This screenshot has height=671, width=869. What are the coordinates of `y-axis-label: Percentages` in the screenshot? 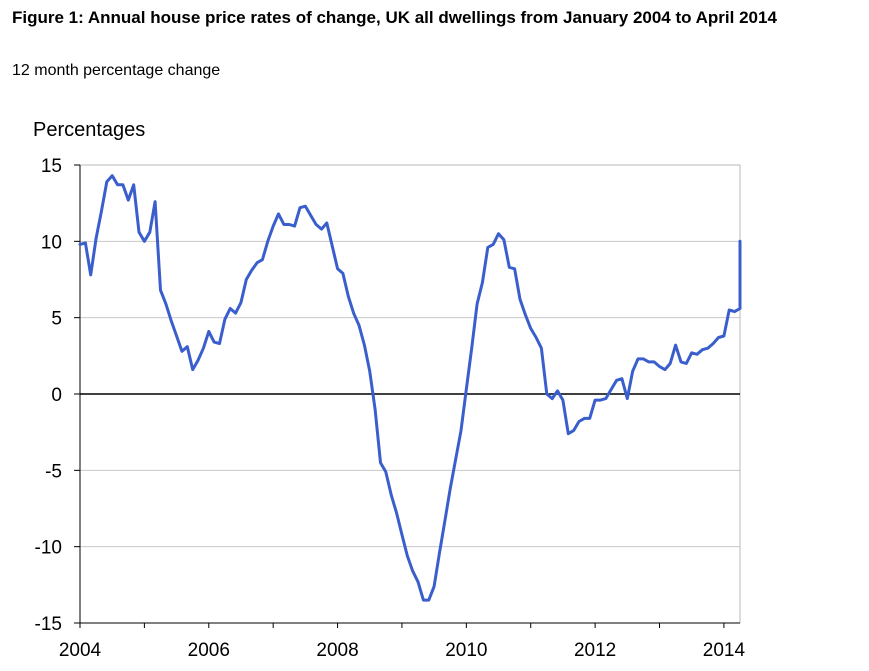 It's located at (89, 130).